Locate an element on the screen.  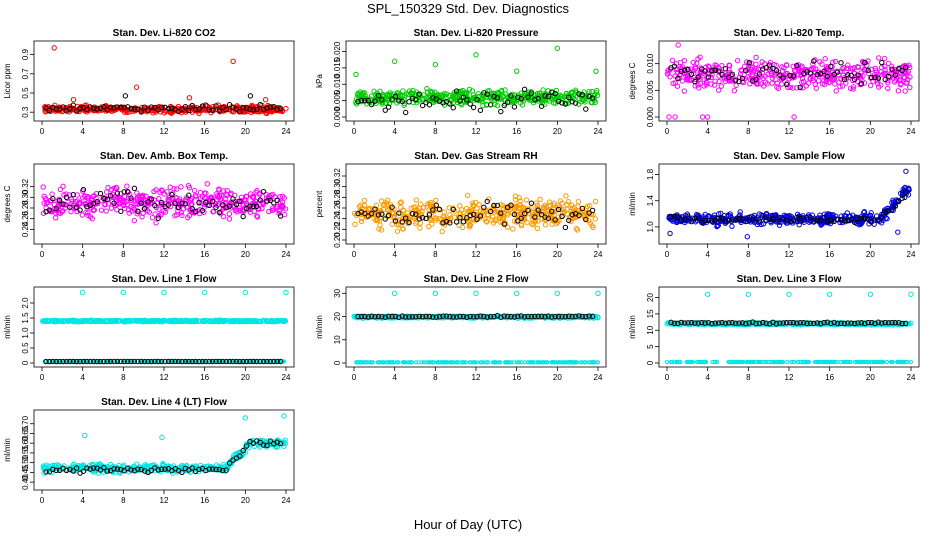
plot-frame is located at coordinates (789, 204).